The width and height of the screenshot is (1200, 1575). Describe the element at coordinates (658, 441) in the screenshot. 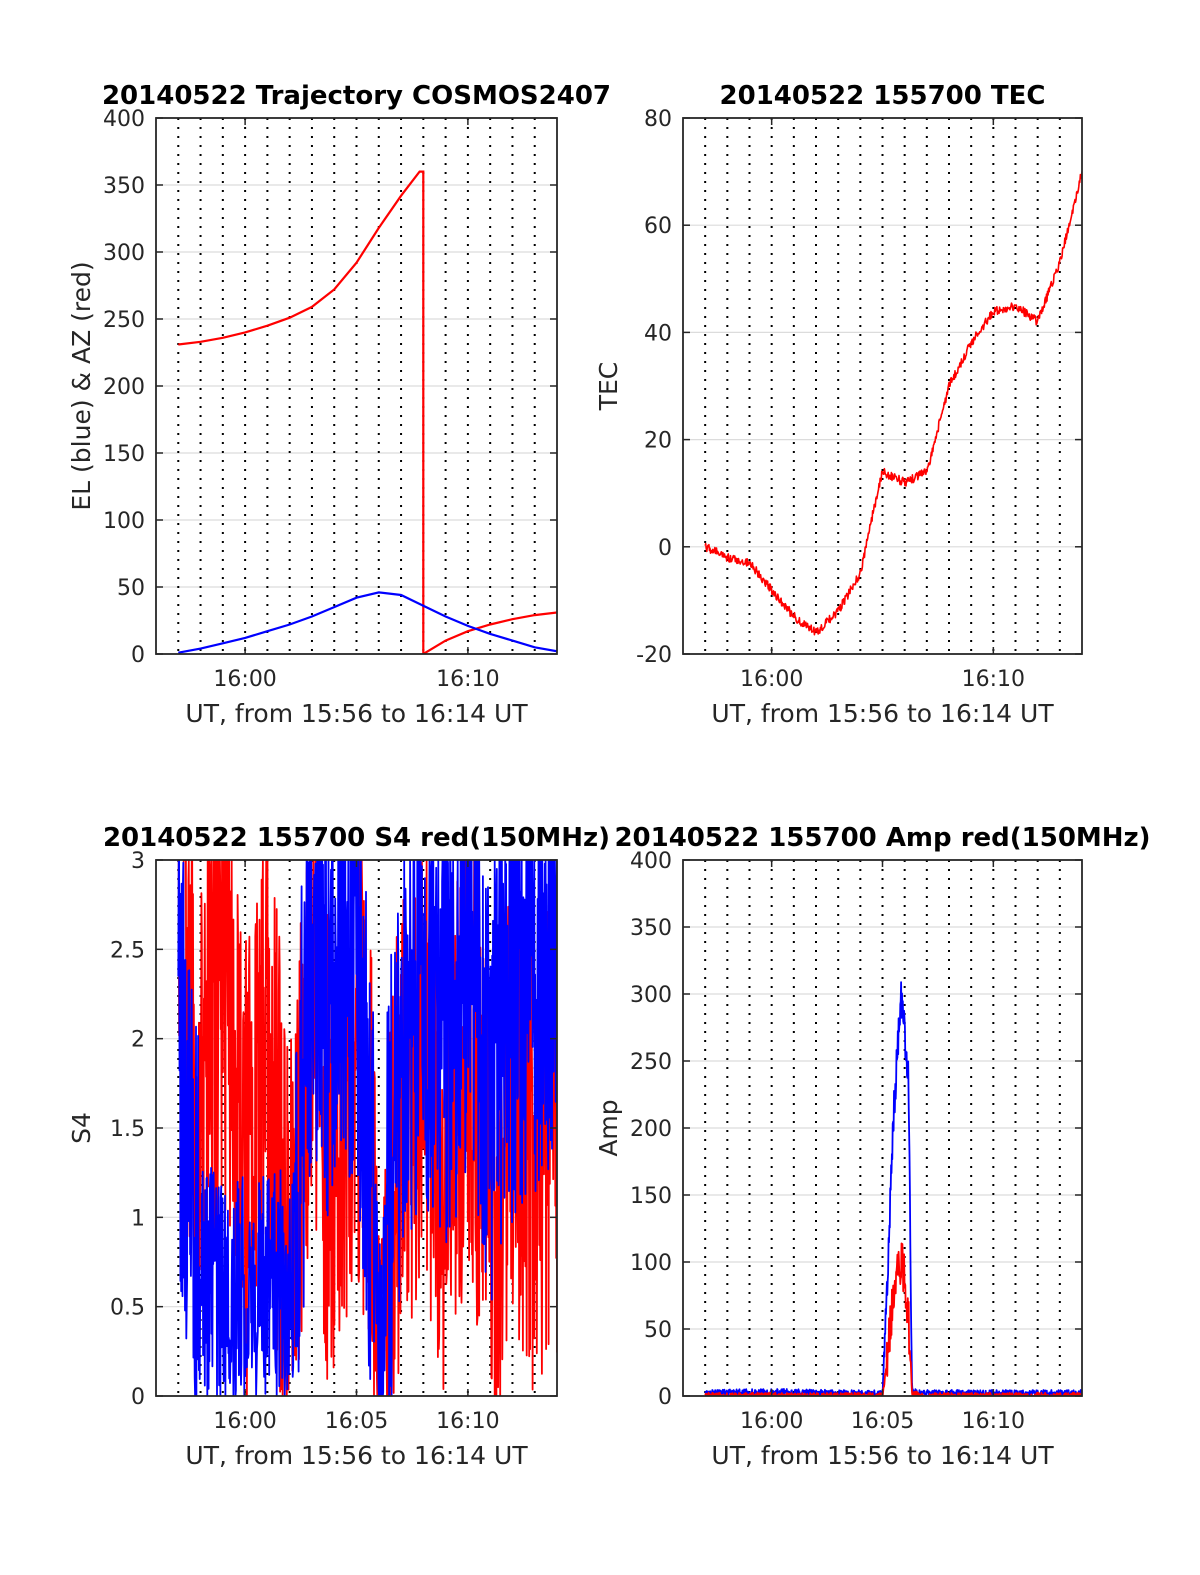

I see `y-tick-label: 20` at that location.